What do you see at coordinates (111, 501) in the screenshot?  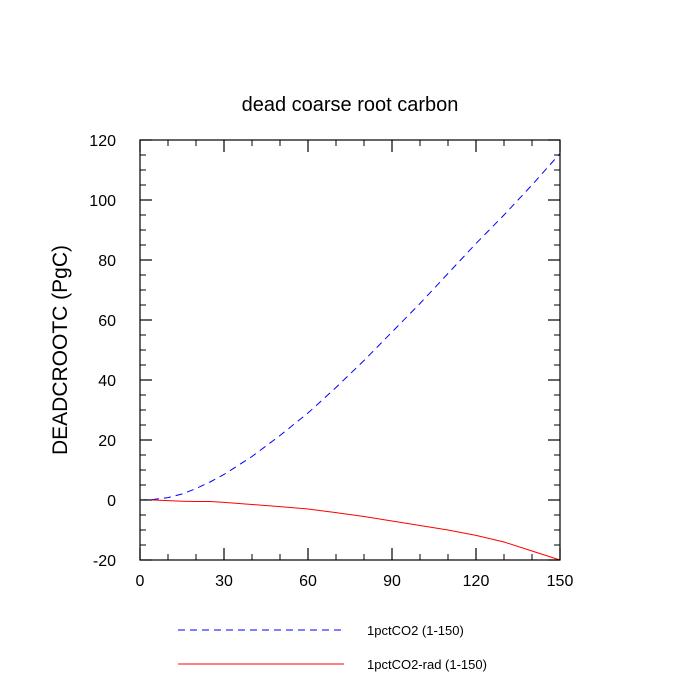 I see `y-tick-label: 0` at bounding box center [111, 501].